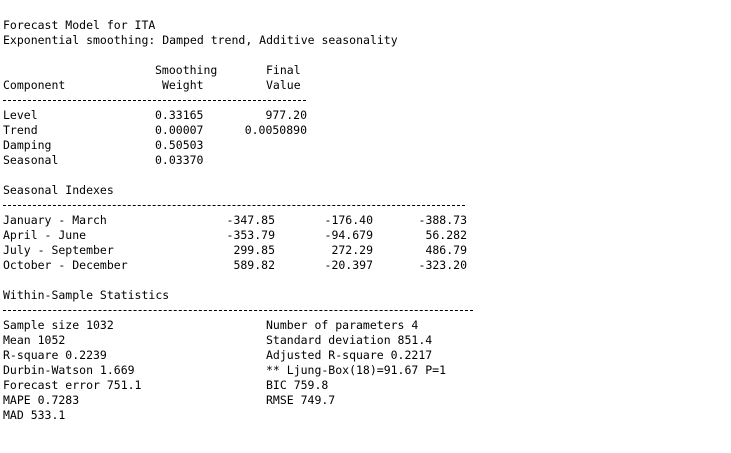 Image resolution: width=731 pixels, height=453 pixels. I want to click on stats-right-item: Number of parameters 4, so click(342, 325).